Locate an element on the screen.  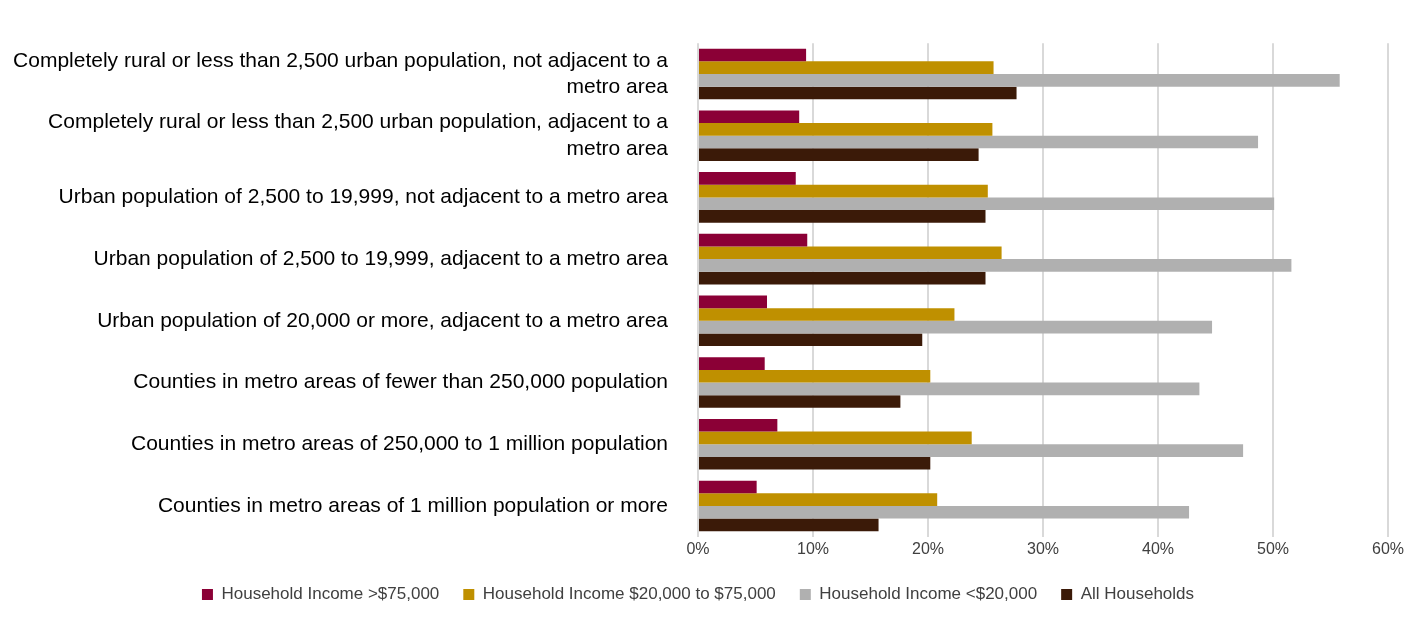
legend-label: Household Income <$20,000 is located at coordinates (928, 594).